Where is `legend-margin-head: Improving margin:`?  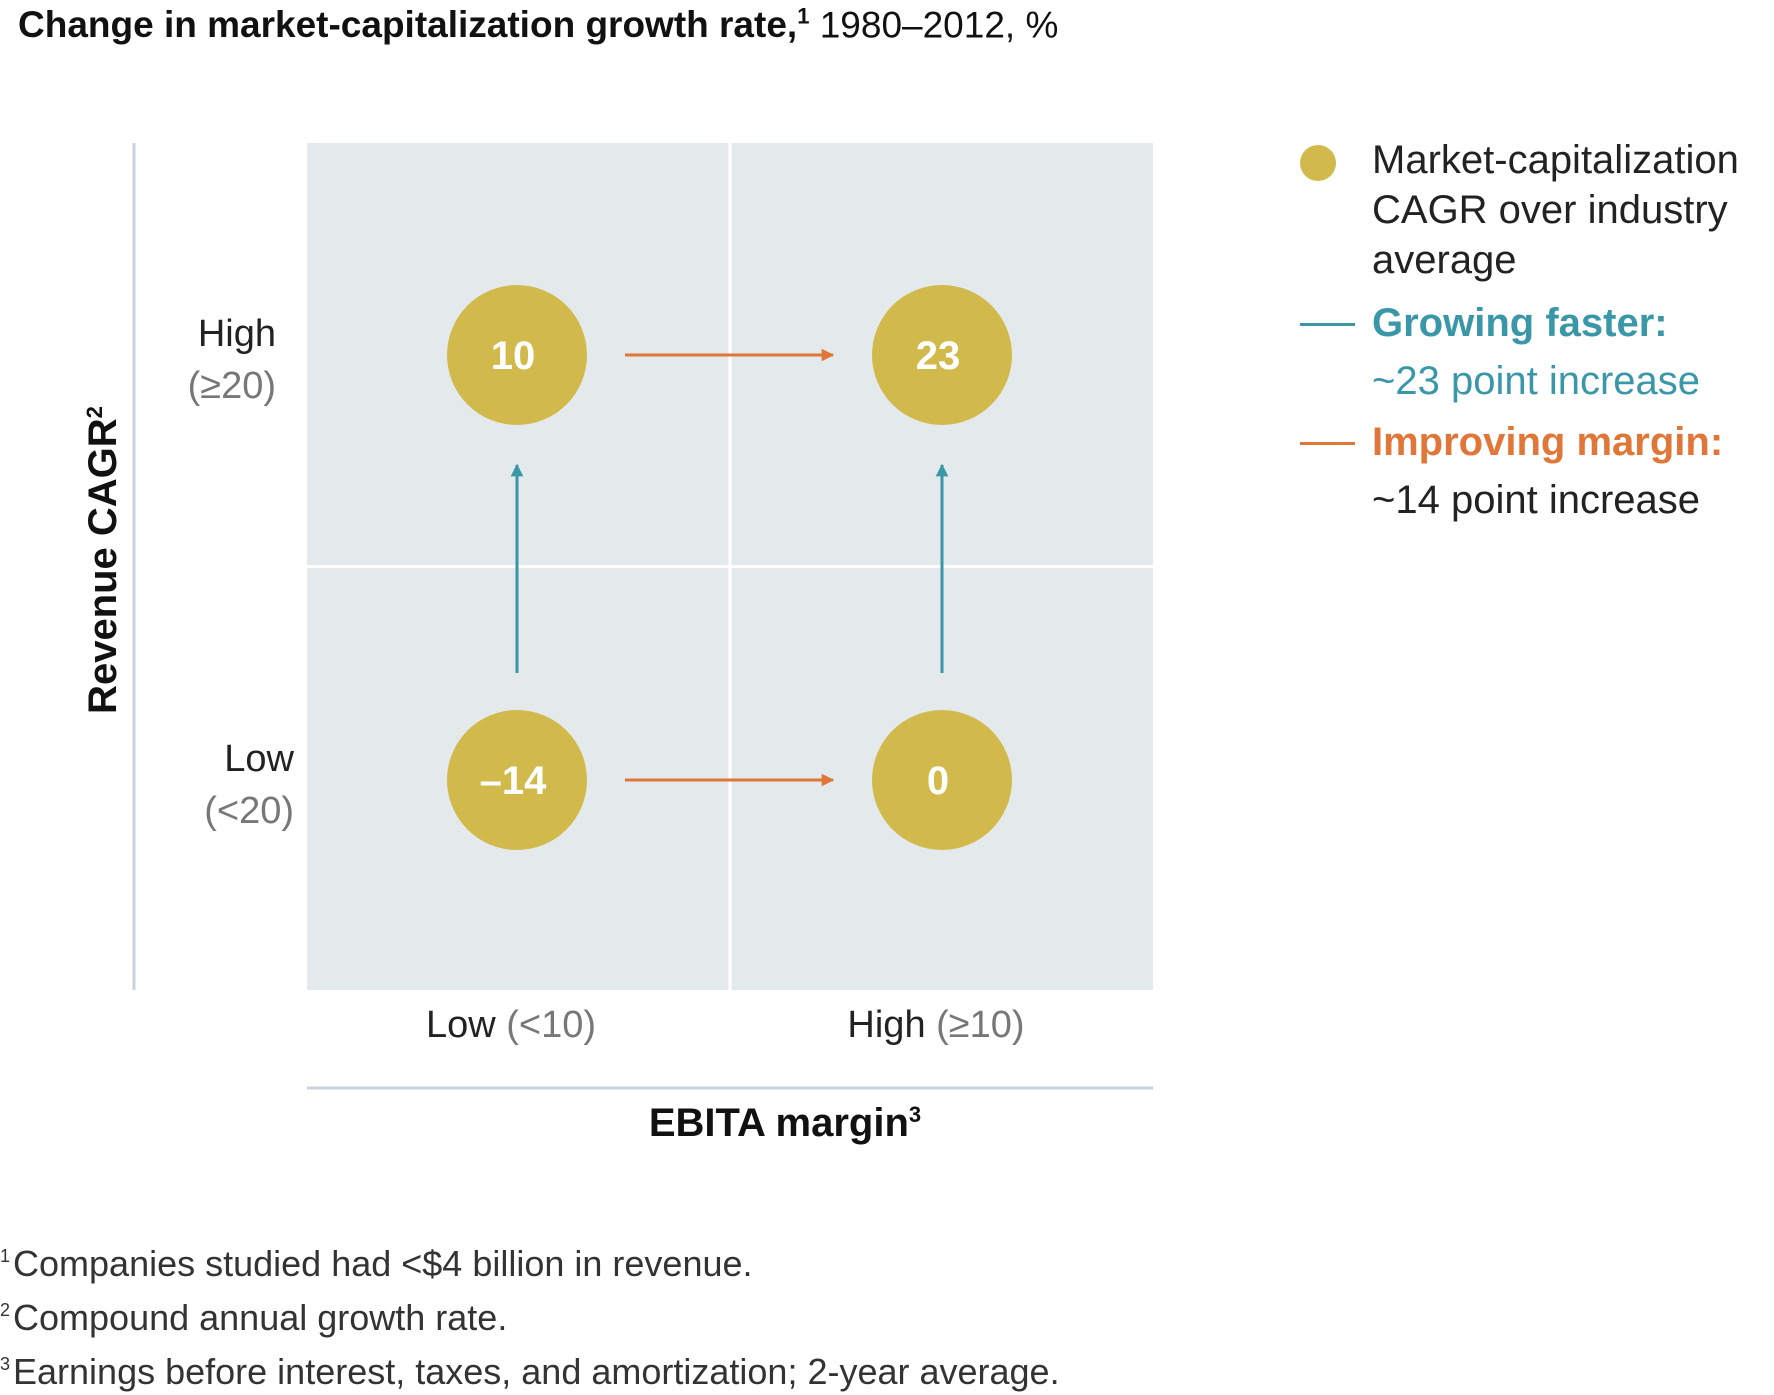 legend-margin-head: Improving margin: is located at coordinates (1548, 442).